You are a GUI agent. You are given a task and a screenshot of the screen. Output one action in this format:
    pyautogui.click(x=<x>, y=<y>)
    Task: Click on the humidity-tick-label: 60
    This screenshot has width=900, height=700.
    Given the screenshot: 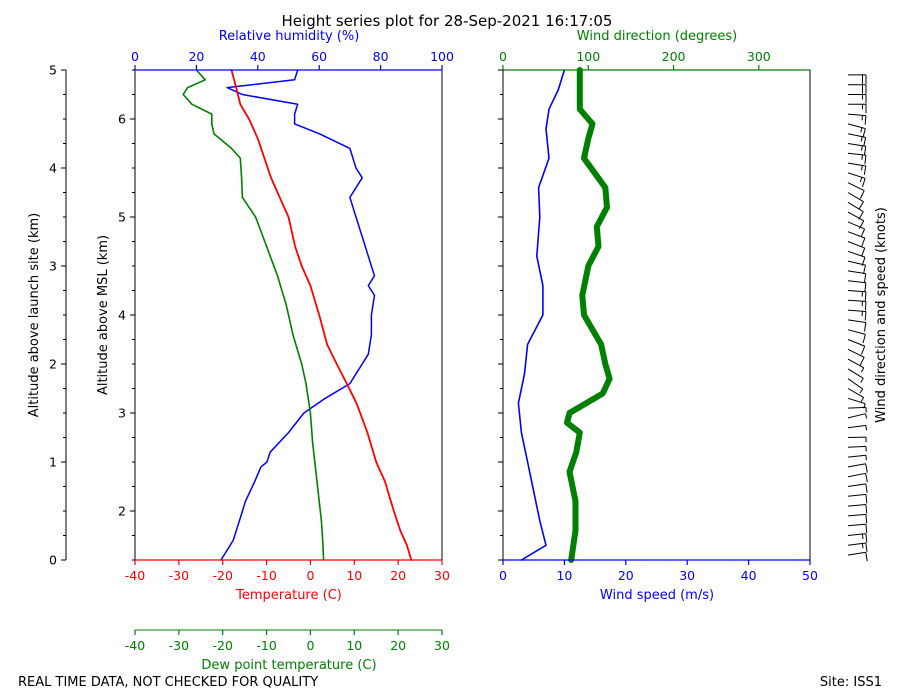 What is the action you would take?
    pyautogui.click(x=319, y=56)
    